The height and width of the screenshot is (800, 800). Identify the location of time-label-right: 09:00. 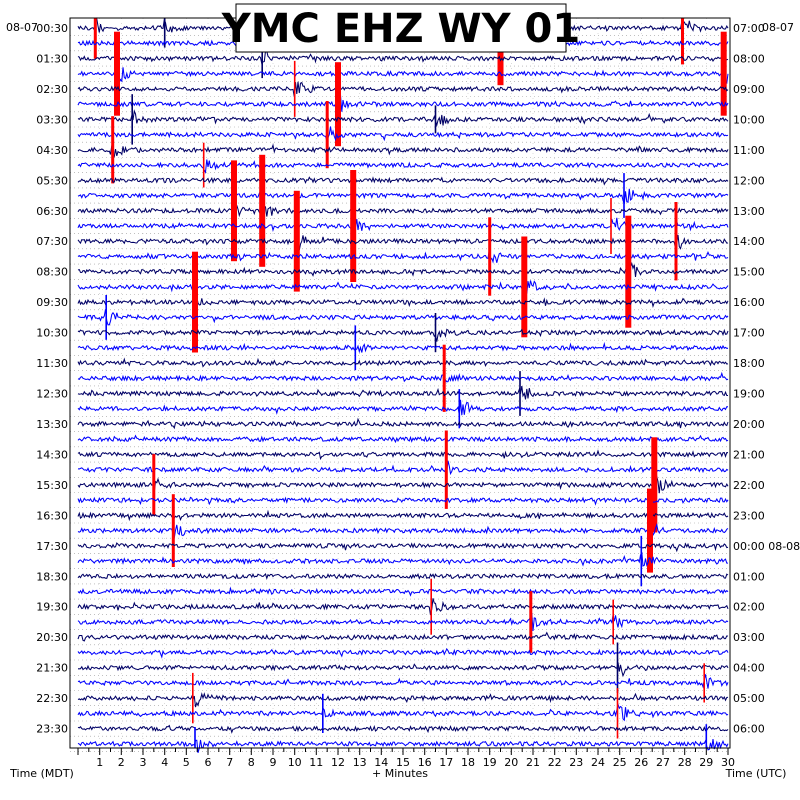
(749, 89).